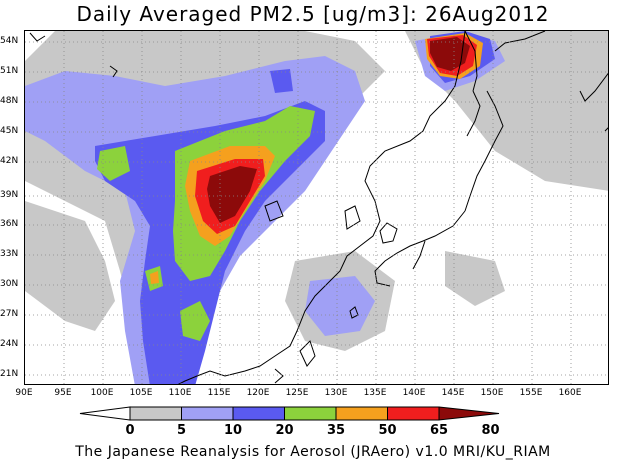 This screenshot has height=466, width=626. What do you see at coordinates (219, 393) in the screenshot?
I see `lon-label: 115E` at bounding box center [219, 393].